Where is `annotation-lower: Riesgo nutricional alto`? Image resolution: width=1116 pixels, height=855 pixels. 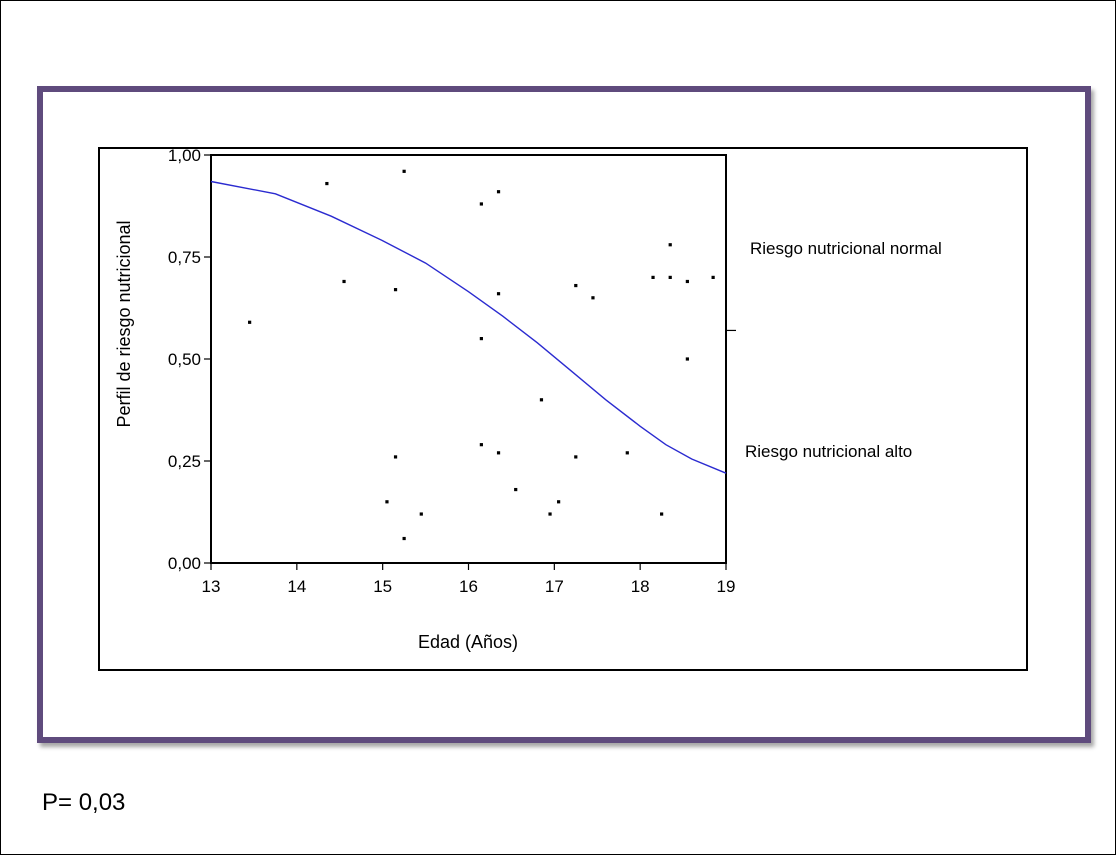 annotation-lower: Riesgo nutricional alto is located at coordinates (828, 451).